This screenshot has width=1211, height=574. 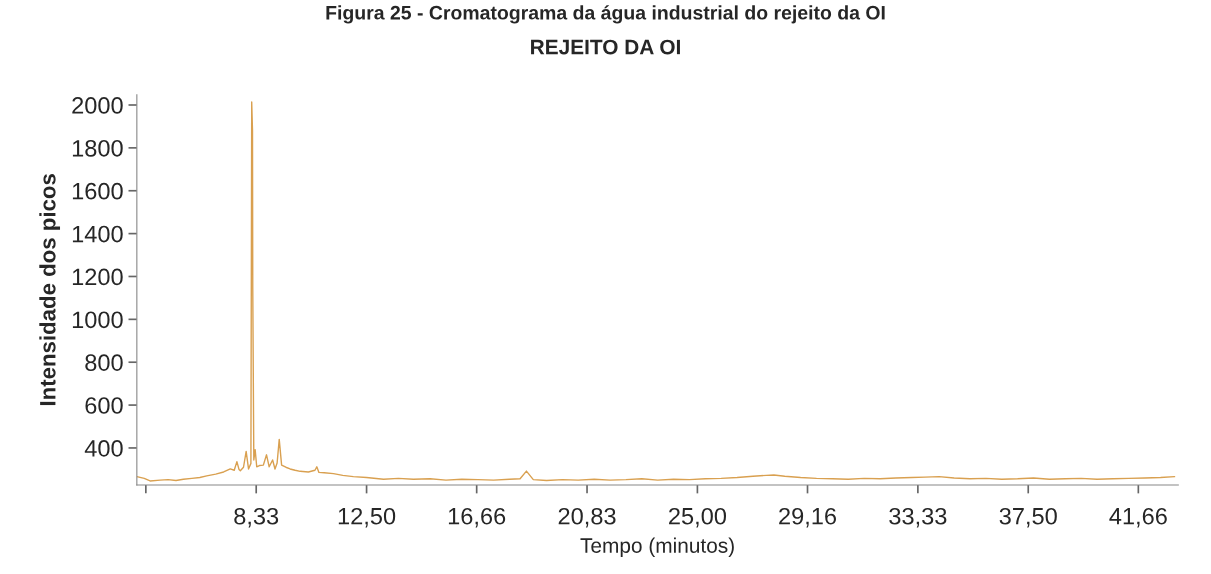 I want to click on x-tick-label: 20,83, so click(x=587, y=517).